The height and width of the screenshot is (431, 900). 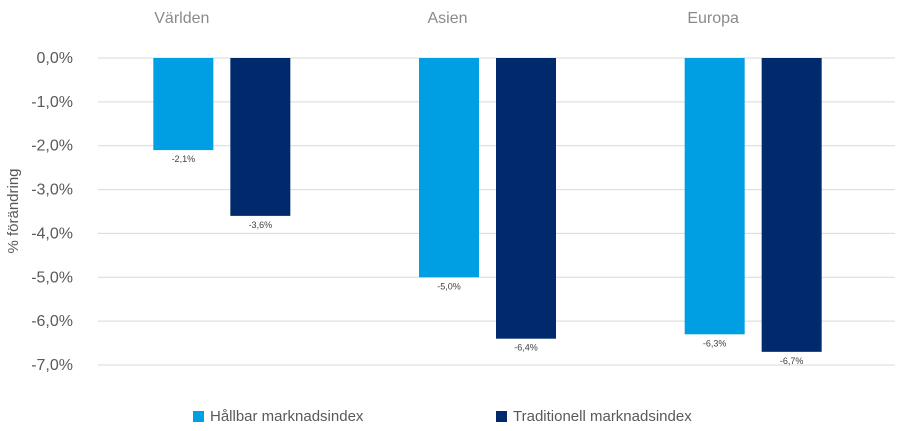 I want to click on category-labels: Världen Asien Europa, so click(x=446, y=18).